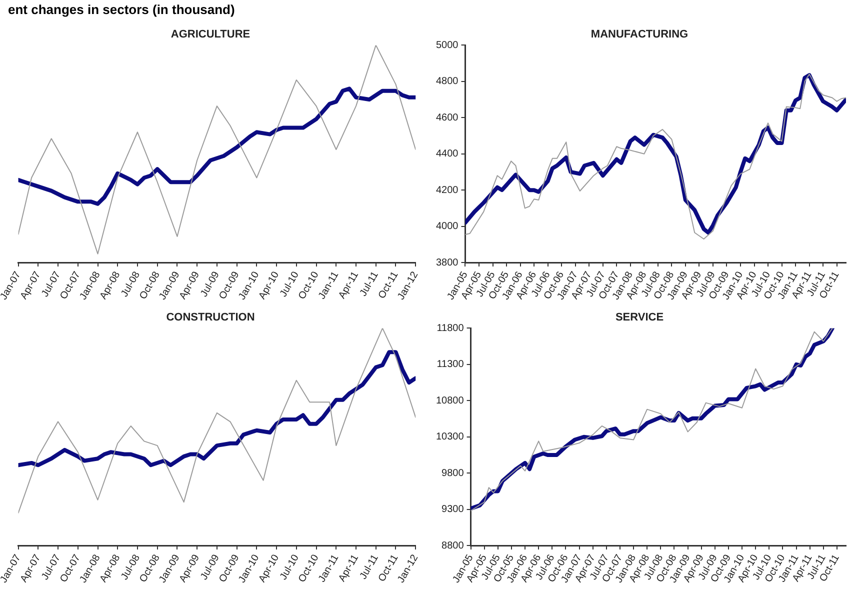  I want to click on y-tick-label: 11800, so click(450, 328).